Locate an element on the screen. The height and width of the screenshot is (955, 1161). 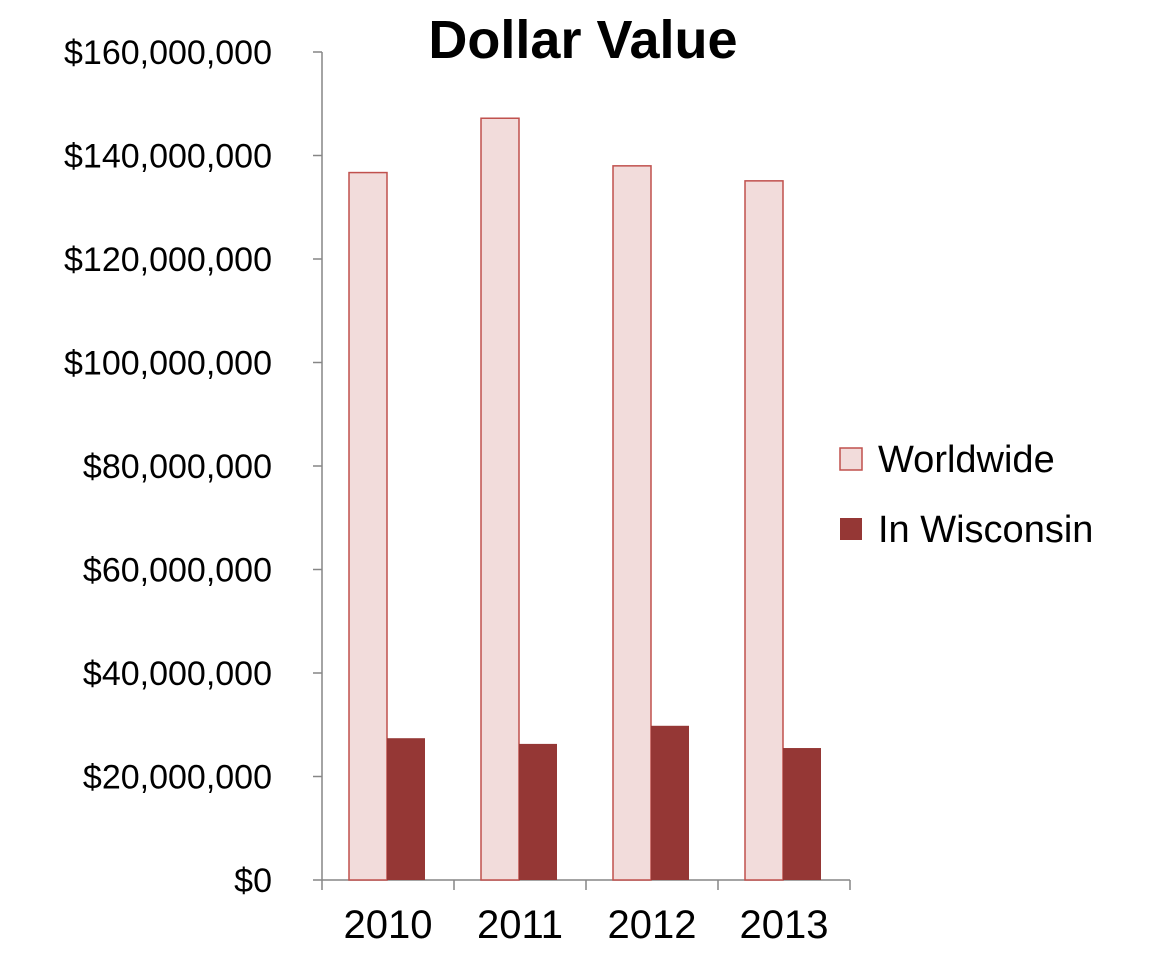
chart-title: Dollar Value is located at coordinates (582, 40).